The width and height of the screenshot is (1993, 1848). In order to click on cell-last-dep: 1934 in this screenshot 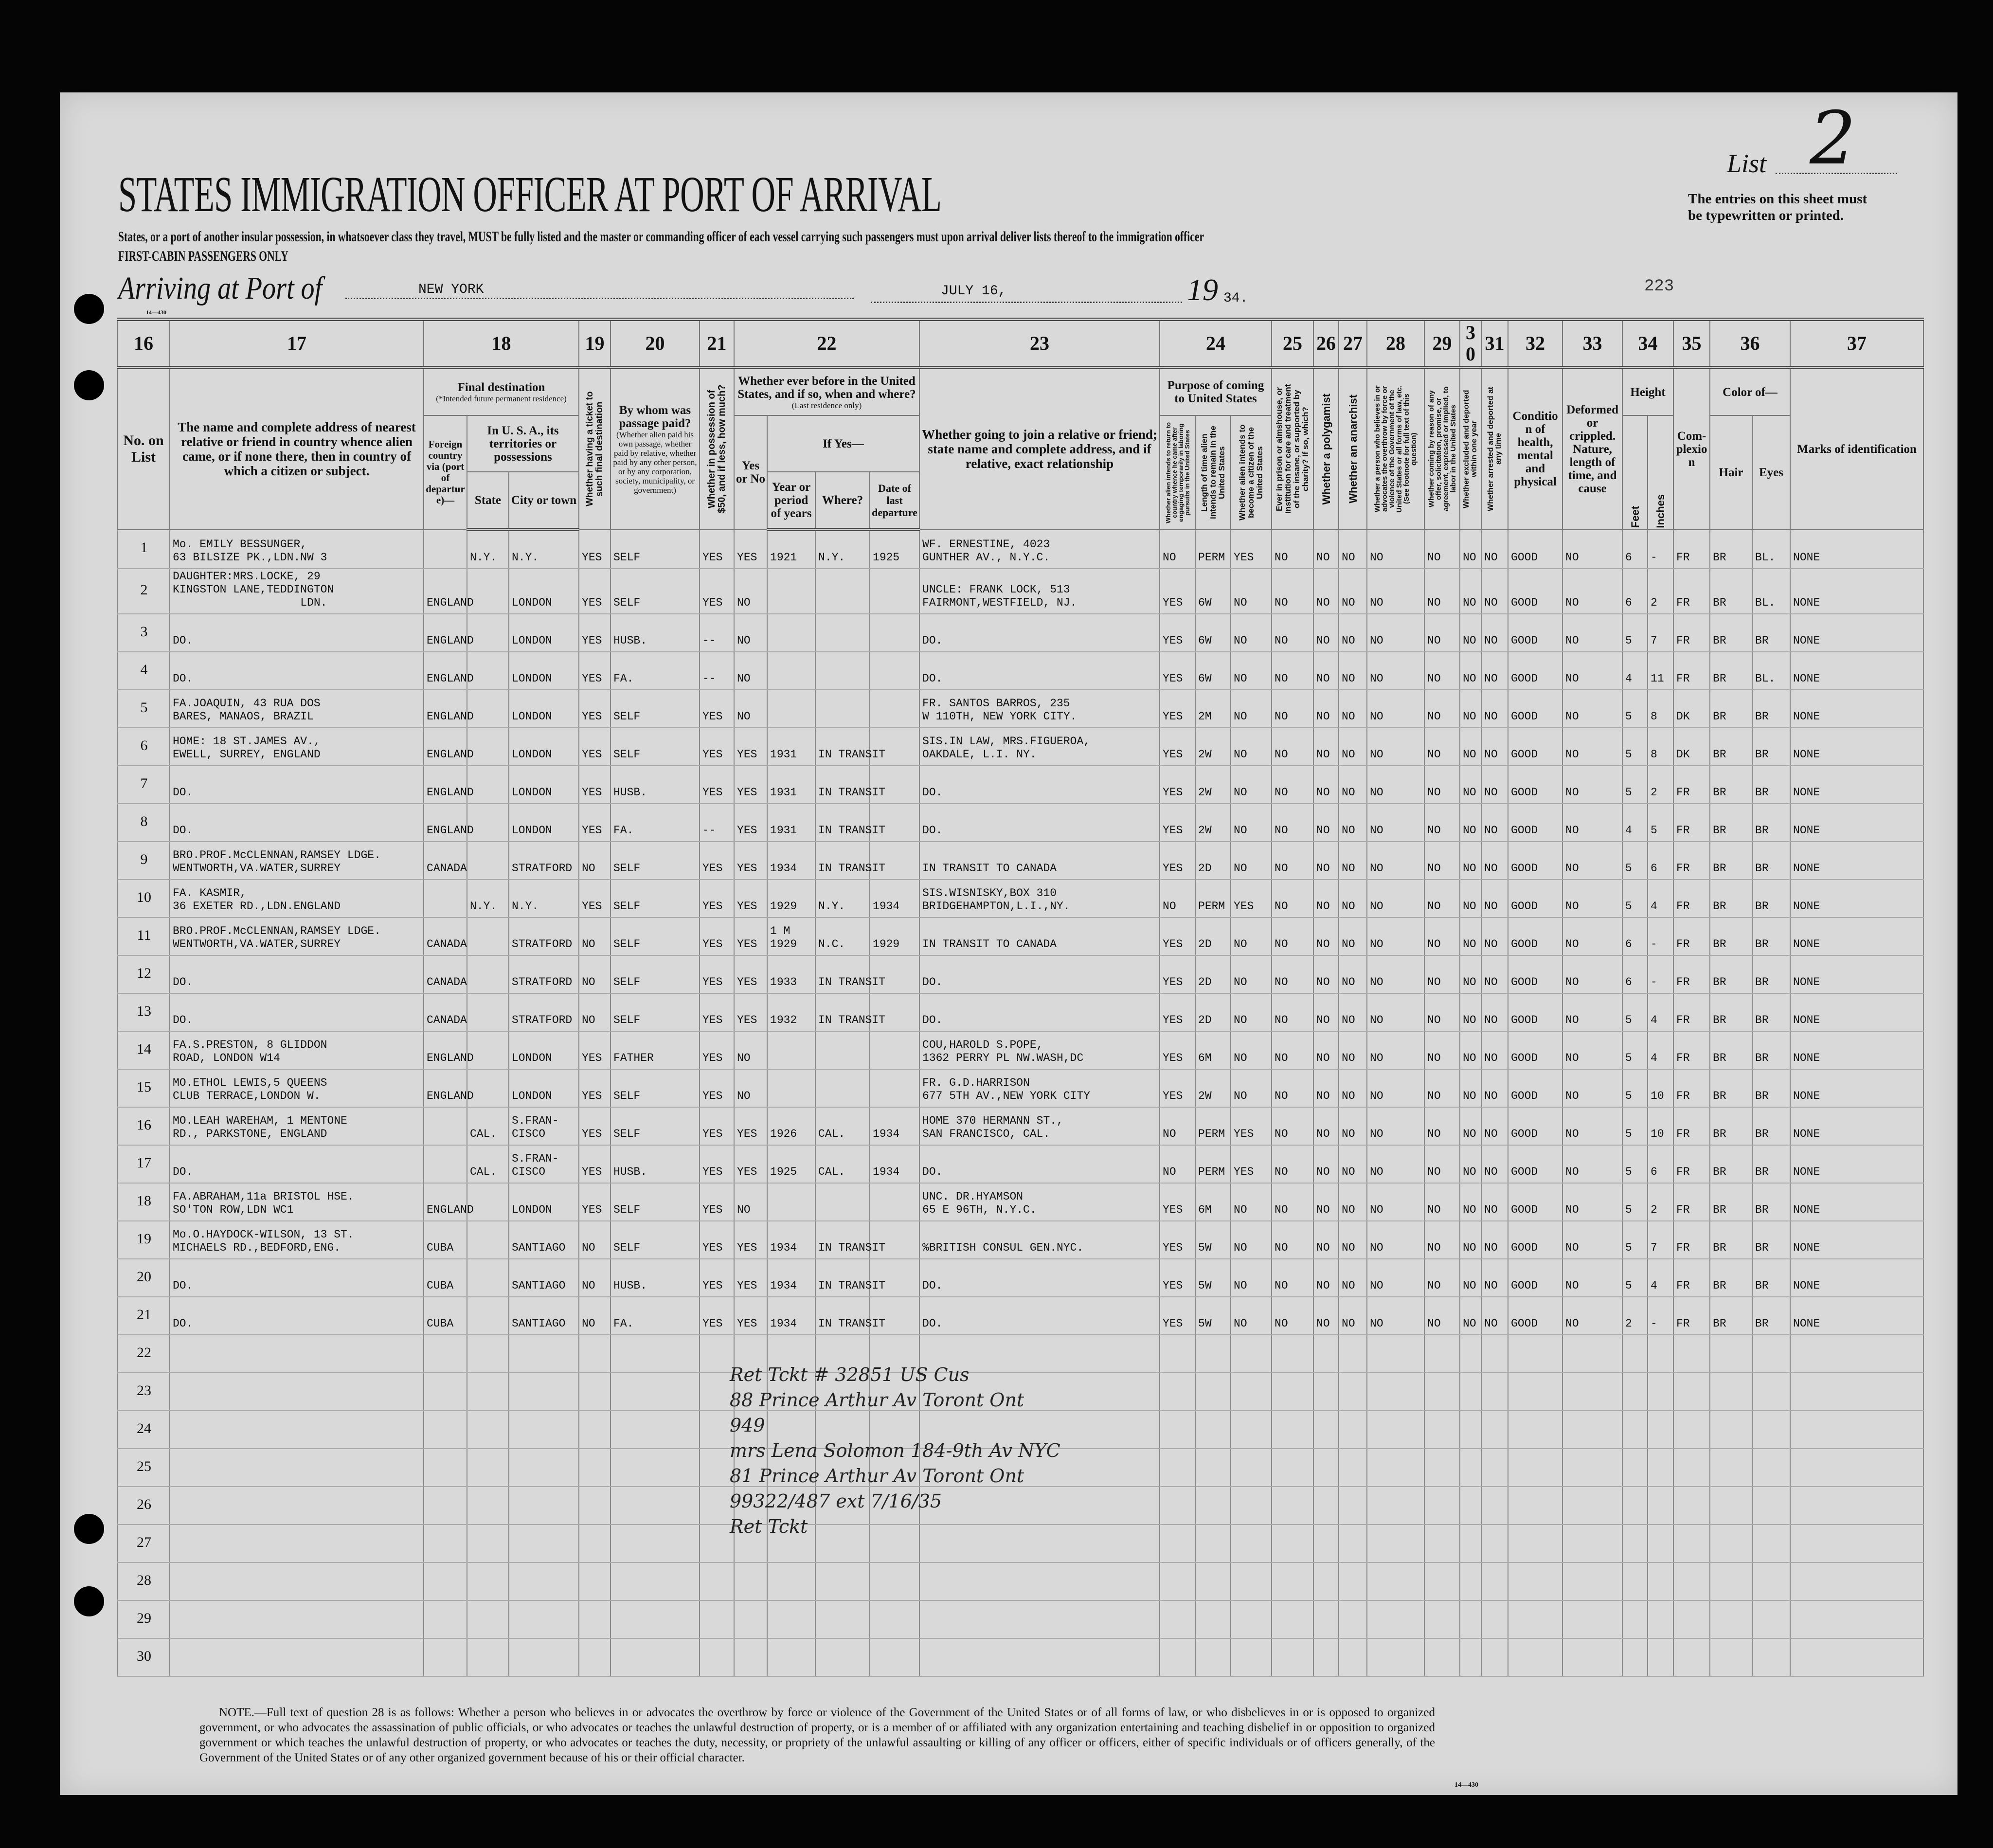, I will do `click(894, 1126)`.